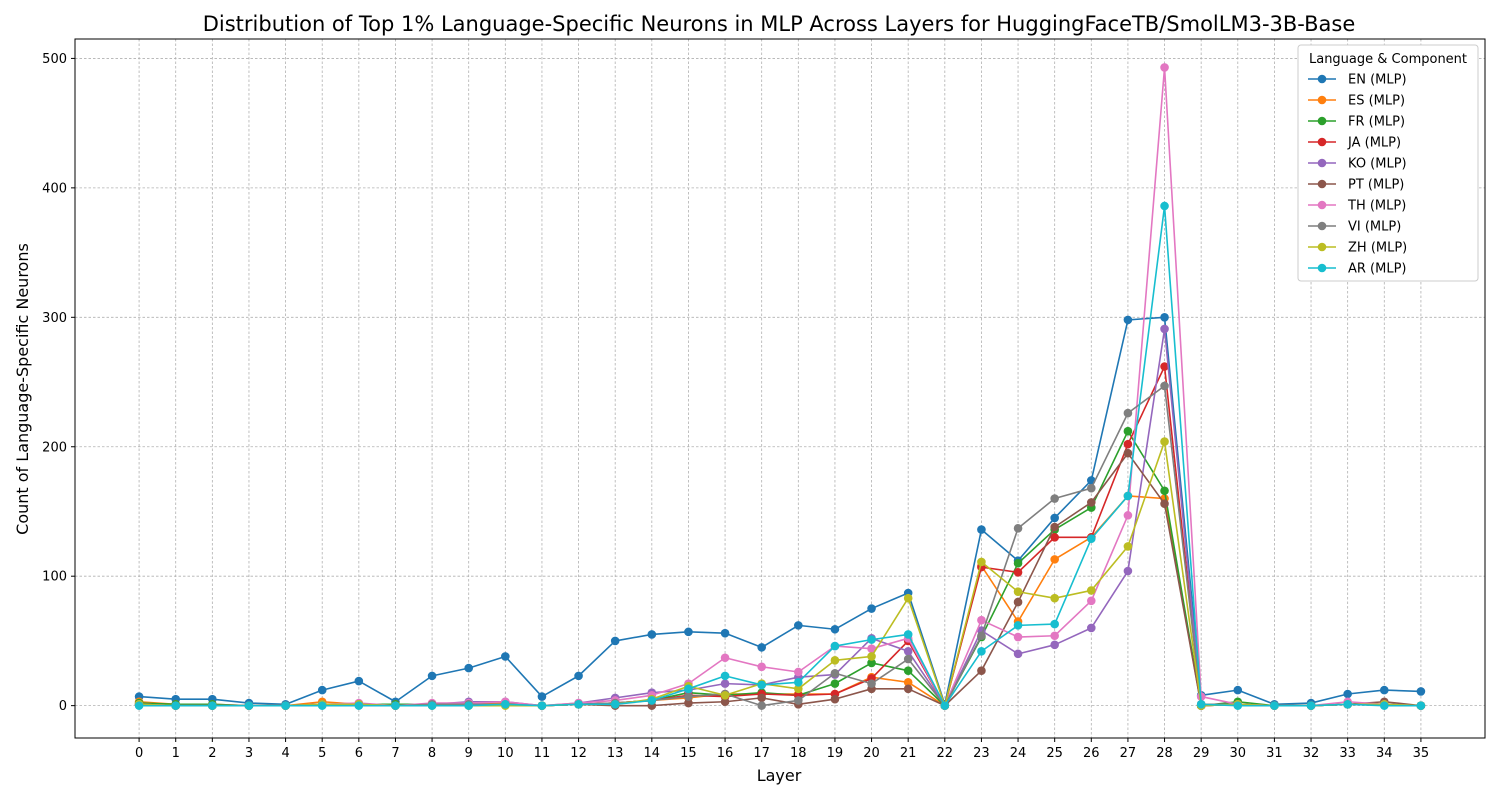 Image resolution: width=1500 pixels, height=800 pixels. Describe the element at coordinates (139, 753) in the screenshot. I see `x-tick-label: 0` at that location.